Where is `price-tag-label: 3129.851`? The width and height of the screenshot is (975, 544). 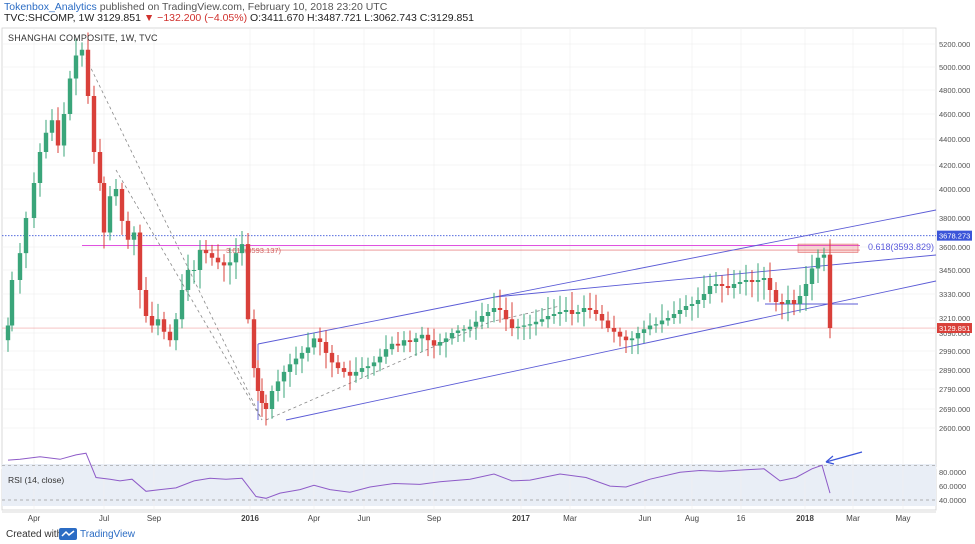 price-tag-label: 3129.851 is located at coordinates (954, 328).